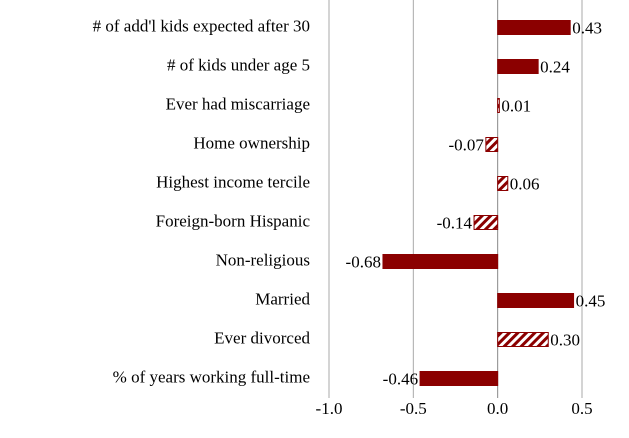  What do you see at coordinates (400, 378) in the screenshot?
I see `value-label: -0.46` at bounding box center [400, 378].